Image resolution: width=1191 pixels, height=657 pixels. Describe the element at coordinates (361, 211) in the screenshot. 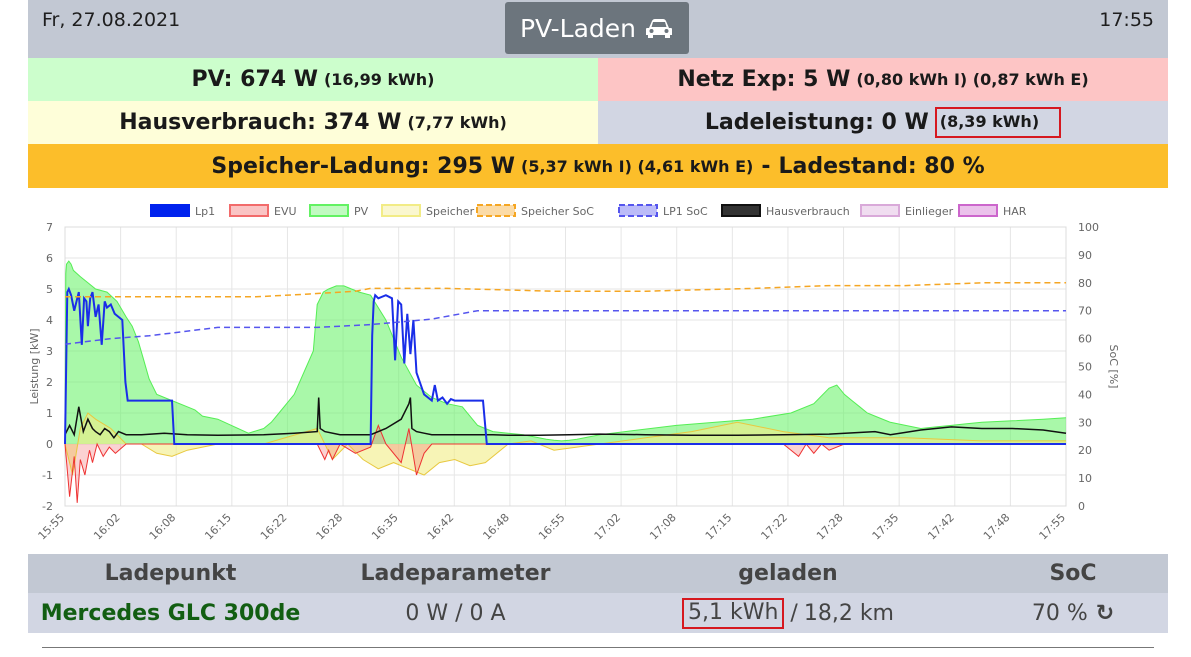

I see `legend-label-2: PV` at that location.